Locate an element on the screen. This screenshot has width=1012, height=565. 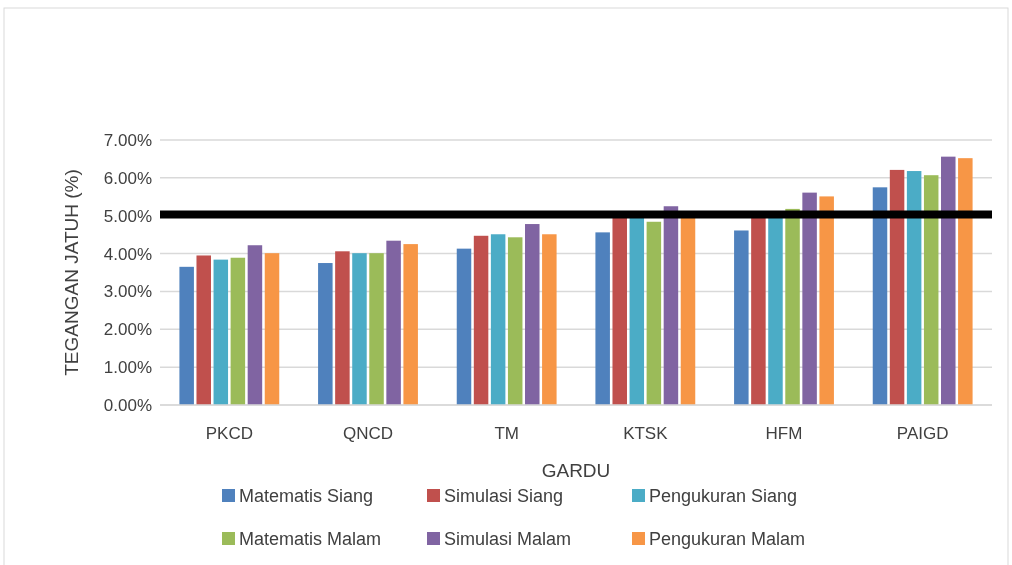
x-tick-label: PKCD is located at coordinates (229, 433).